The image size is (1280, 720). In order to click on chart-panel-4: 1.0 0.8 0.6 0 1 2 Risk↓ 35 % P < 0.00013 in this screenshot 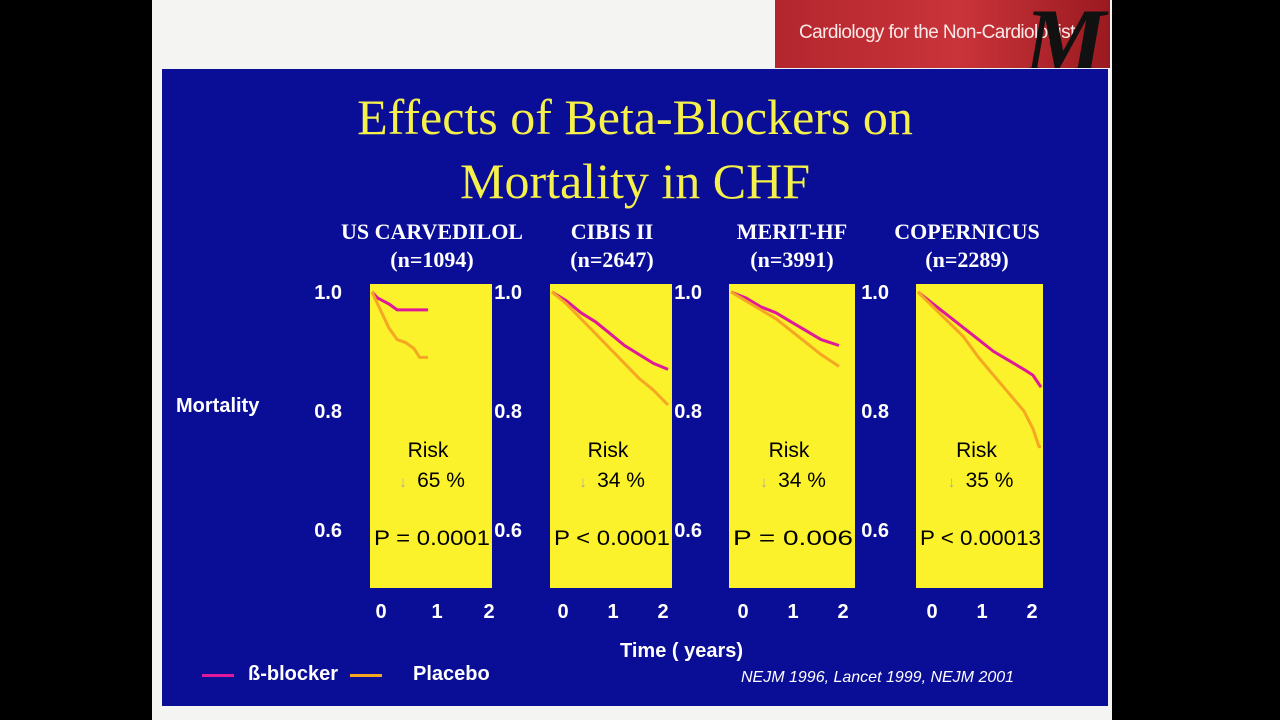, I will do `click(952, 452)`.